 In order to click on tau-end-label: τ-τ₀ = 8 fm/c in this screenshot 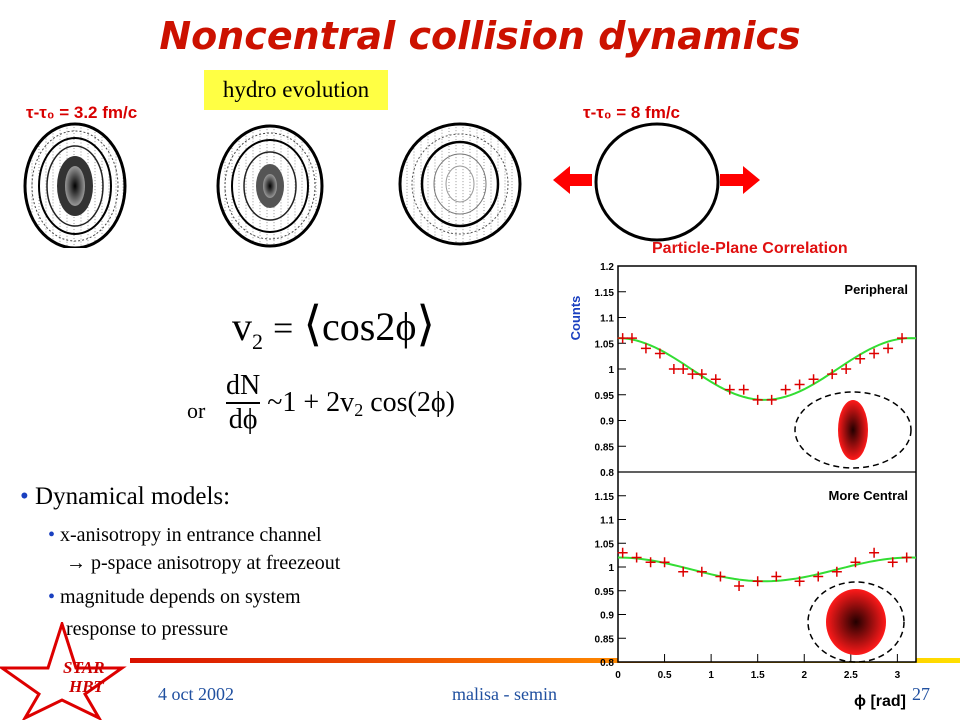, I will do `click(632, 112)`.